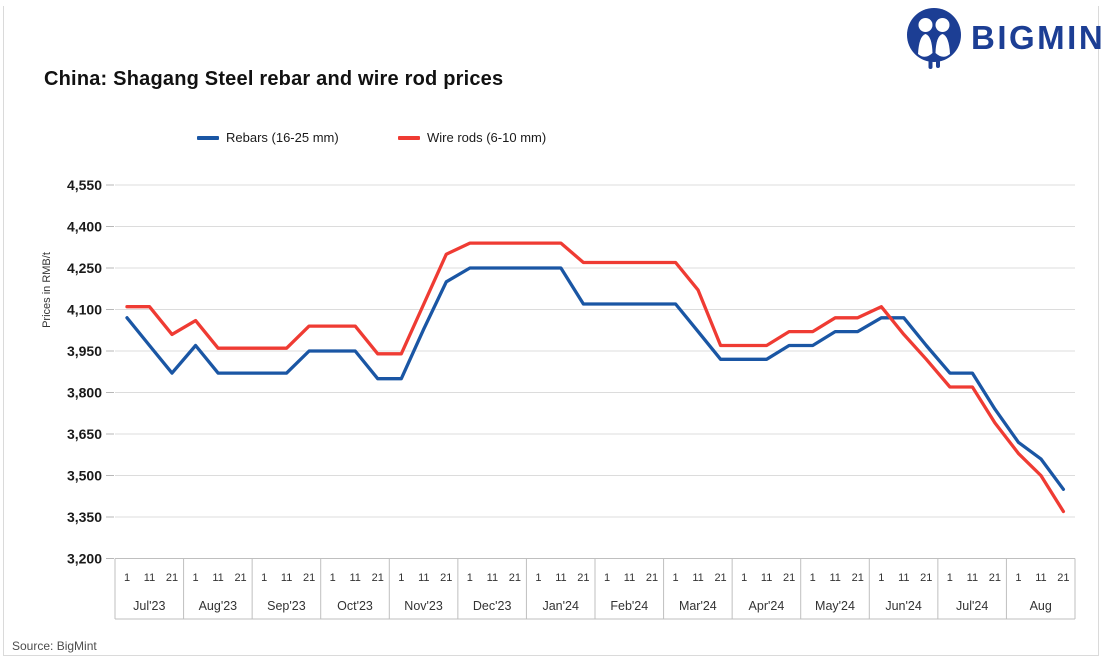 The width and height of the screenshot is (1102, 664). What do you see at coordinates (282, 137) in the screenshot?
I see `legend-label-rebars: Rebars (16-25 mm)` at bounding box center [282, 137].